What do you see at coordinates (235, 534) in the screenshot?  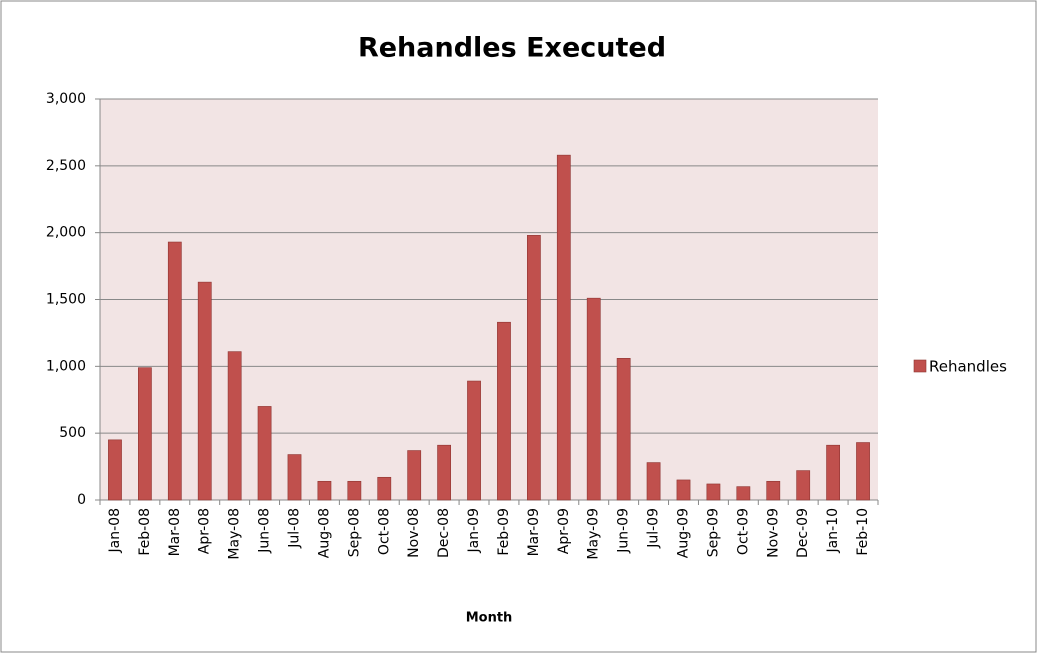 I see `x-tick-label: May-08` at bounding box center [235, 534].